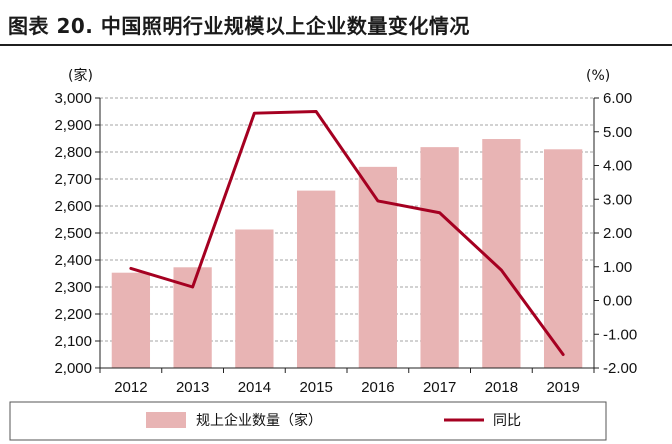 Image resolution: width=672 pixels, height=444 pixels. What do you see at coordinates (617, 267) in the screenshot?
I see `y-right-tick-label: 1.00` at bounding box center [617, 267].